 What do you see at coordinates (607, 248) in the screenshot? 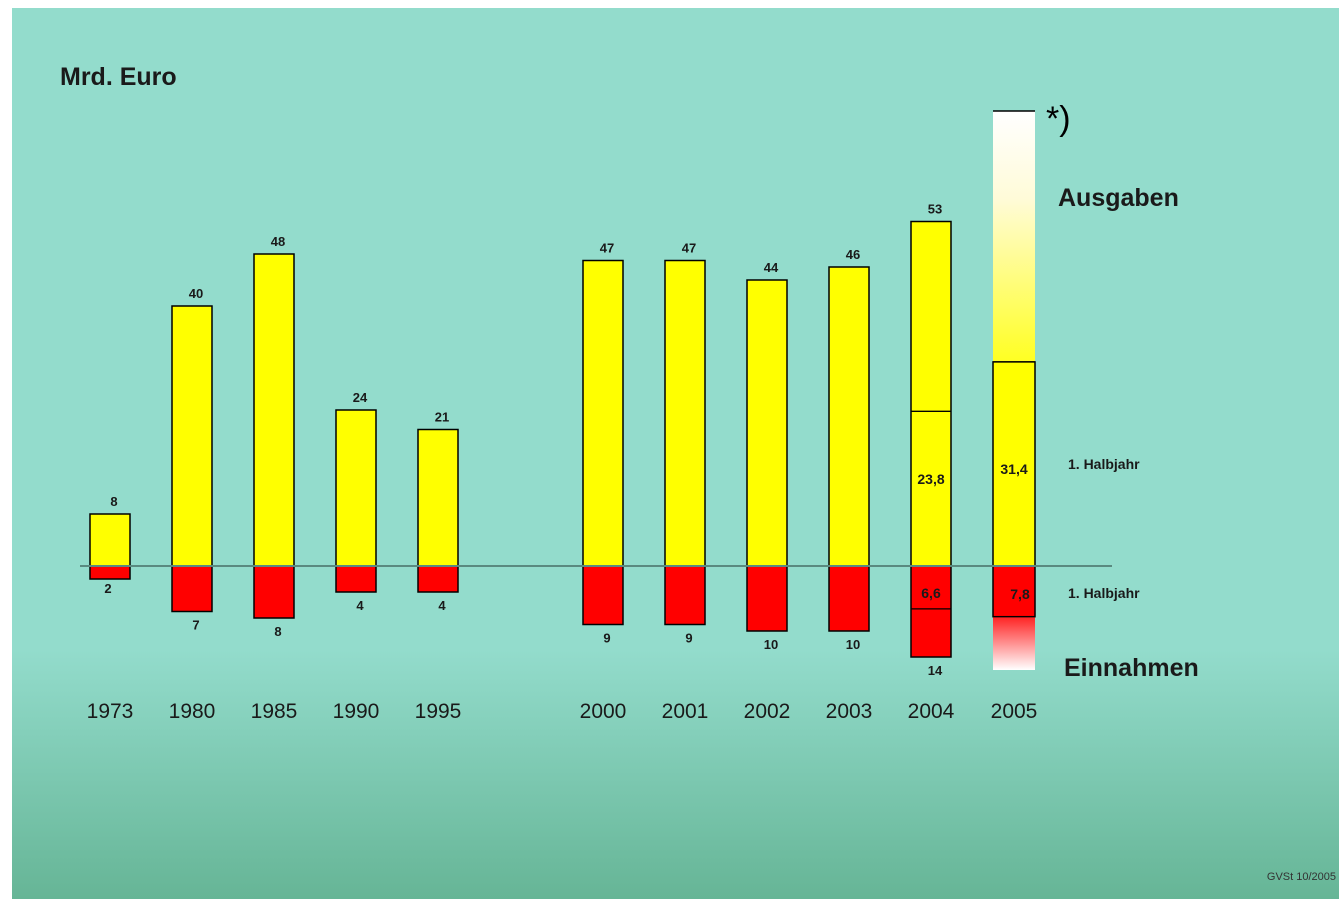
I see `ausgaben-value-2000: 47` at bounding box center [607, 248].